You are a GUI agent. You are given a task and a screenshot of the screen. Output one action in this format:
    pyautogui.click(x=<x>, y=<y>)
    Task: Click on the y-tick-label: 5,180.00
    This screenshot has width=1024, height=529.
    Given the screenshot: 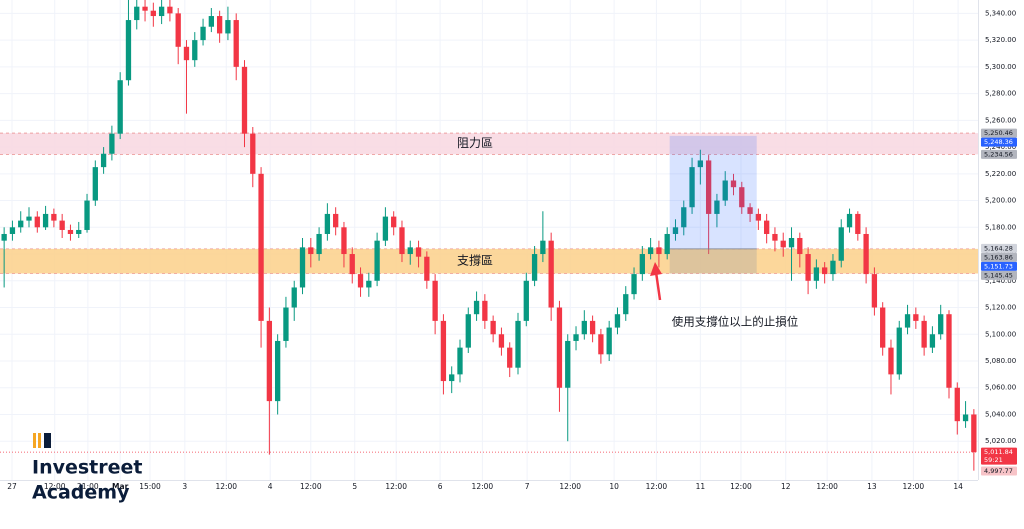 What is the action you would take?
    pyautogui.click(x=1000, y=227)
    